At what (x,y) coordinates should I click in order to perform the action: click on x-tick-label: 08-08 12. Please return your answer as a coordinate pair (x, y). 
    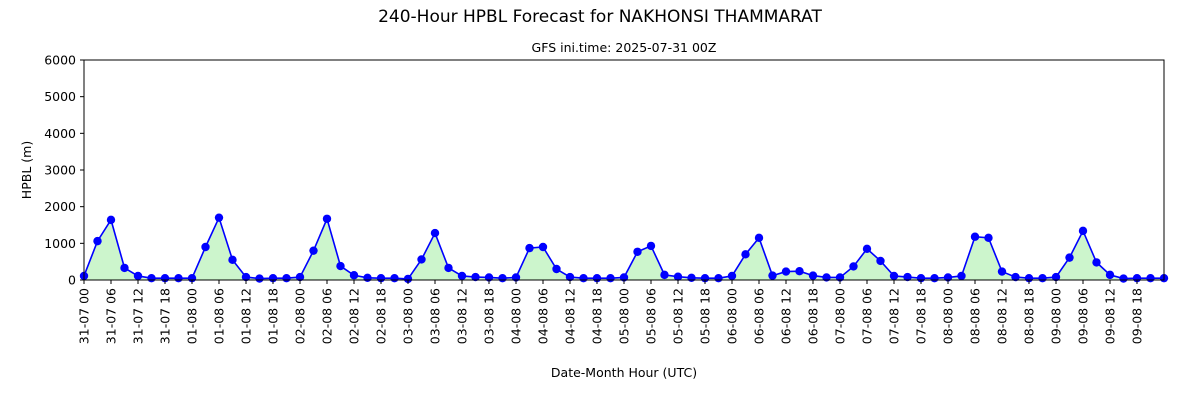
    Looking at the image, I should click on (1002, 316).